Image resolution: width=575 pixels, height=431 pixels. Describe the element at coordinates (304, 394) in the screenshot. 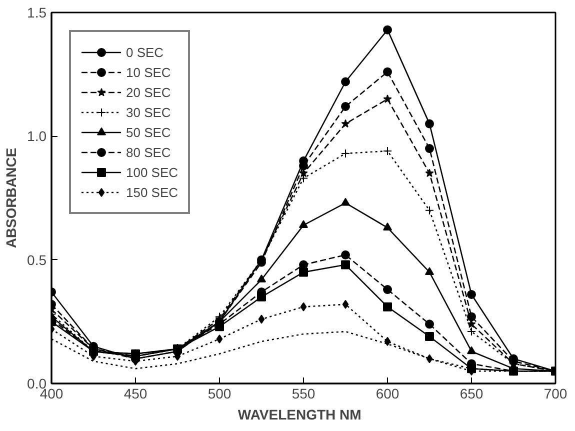

I see `x-tick-label: 550` at that location.